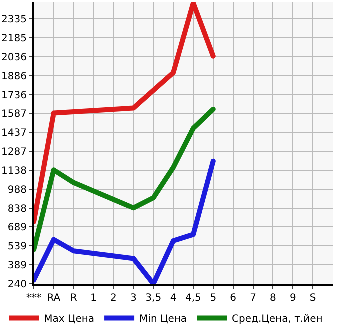 This screenshot has height=335, width=345. I want to click on legend-label: Max Цена, so click(69, 320).